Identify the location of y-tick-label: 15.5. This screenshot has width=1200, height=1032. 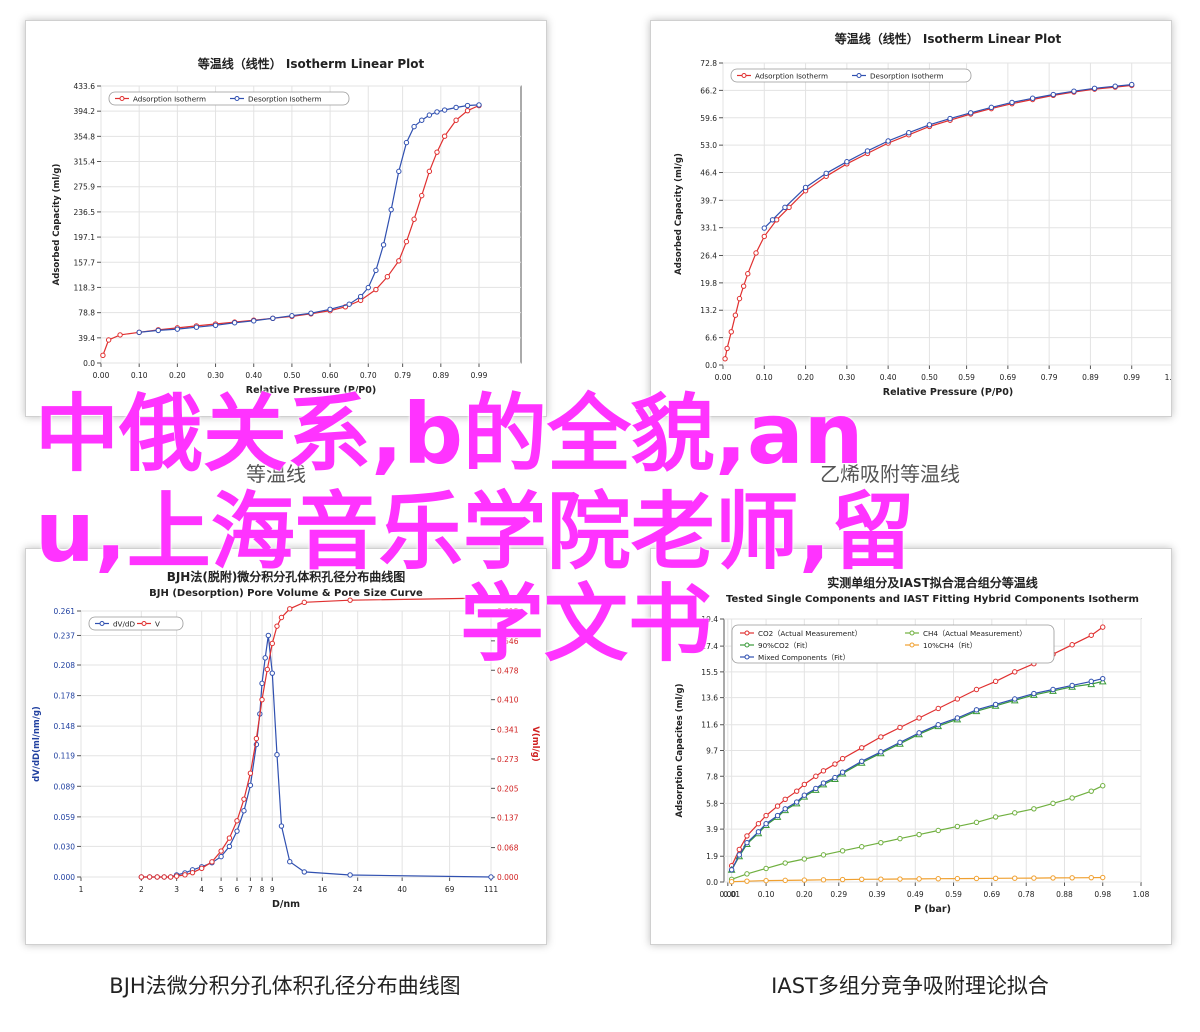
(709, 672).